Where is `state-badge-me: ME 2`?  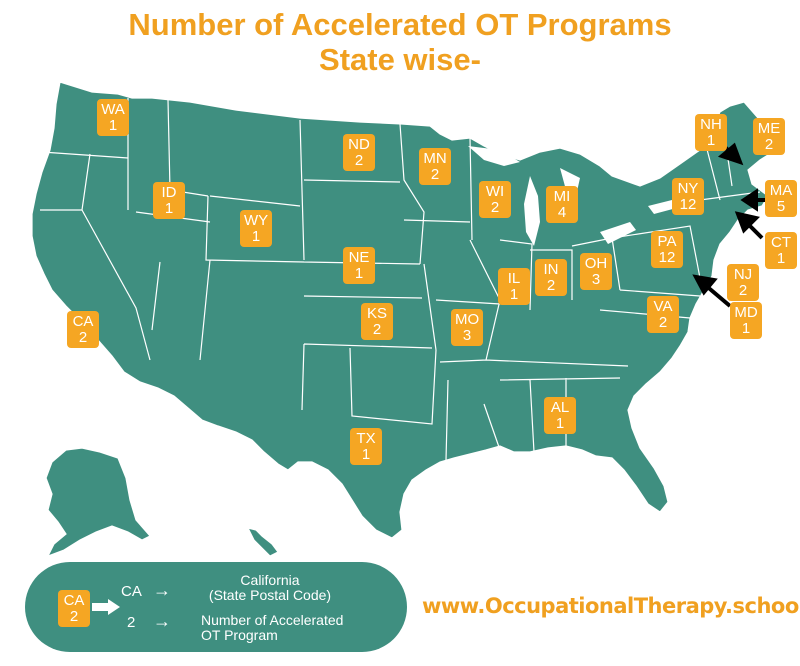
state-badge-me: ME 2 is located at coordinates (769, 136).